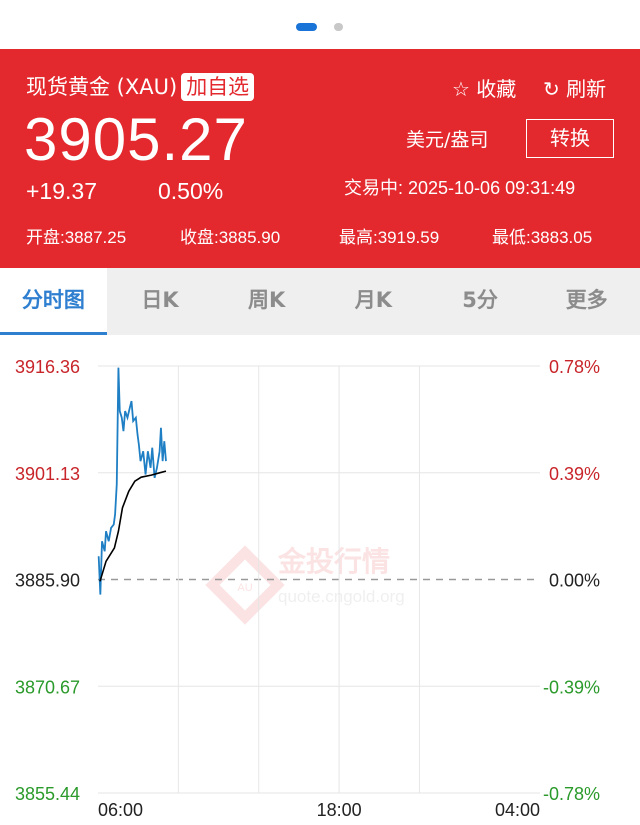 This screenshot has width=640, height=825. What do you see at coordinates (480, 300) in the screenshot?
I see `tab-5min: 5分` at bounding box center [480, 300].